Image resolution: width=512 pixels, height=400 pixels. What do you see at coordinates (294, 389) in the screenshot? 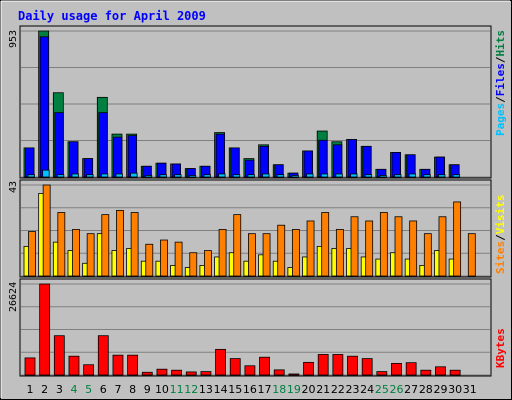
I see `day-label: 19` at bounding box center [294, 389].